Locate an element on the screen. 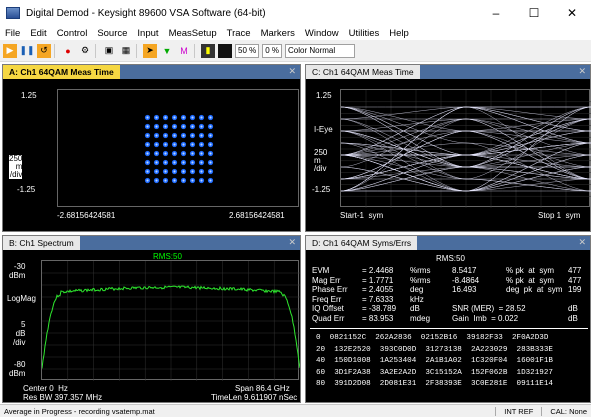  layout-icon: ▣ is located at coordinates (109, 50).